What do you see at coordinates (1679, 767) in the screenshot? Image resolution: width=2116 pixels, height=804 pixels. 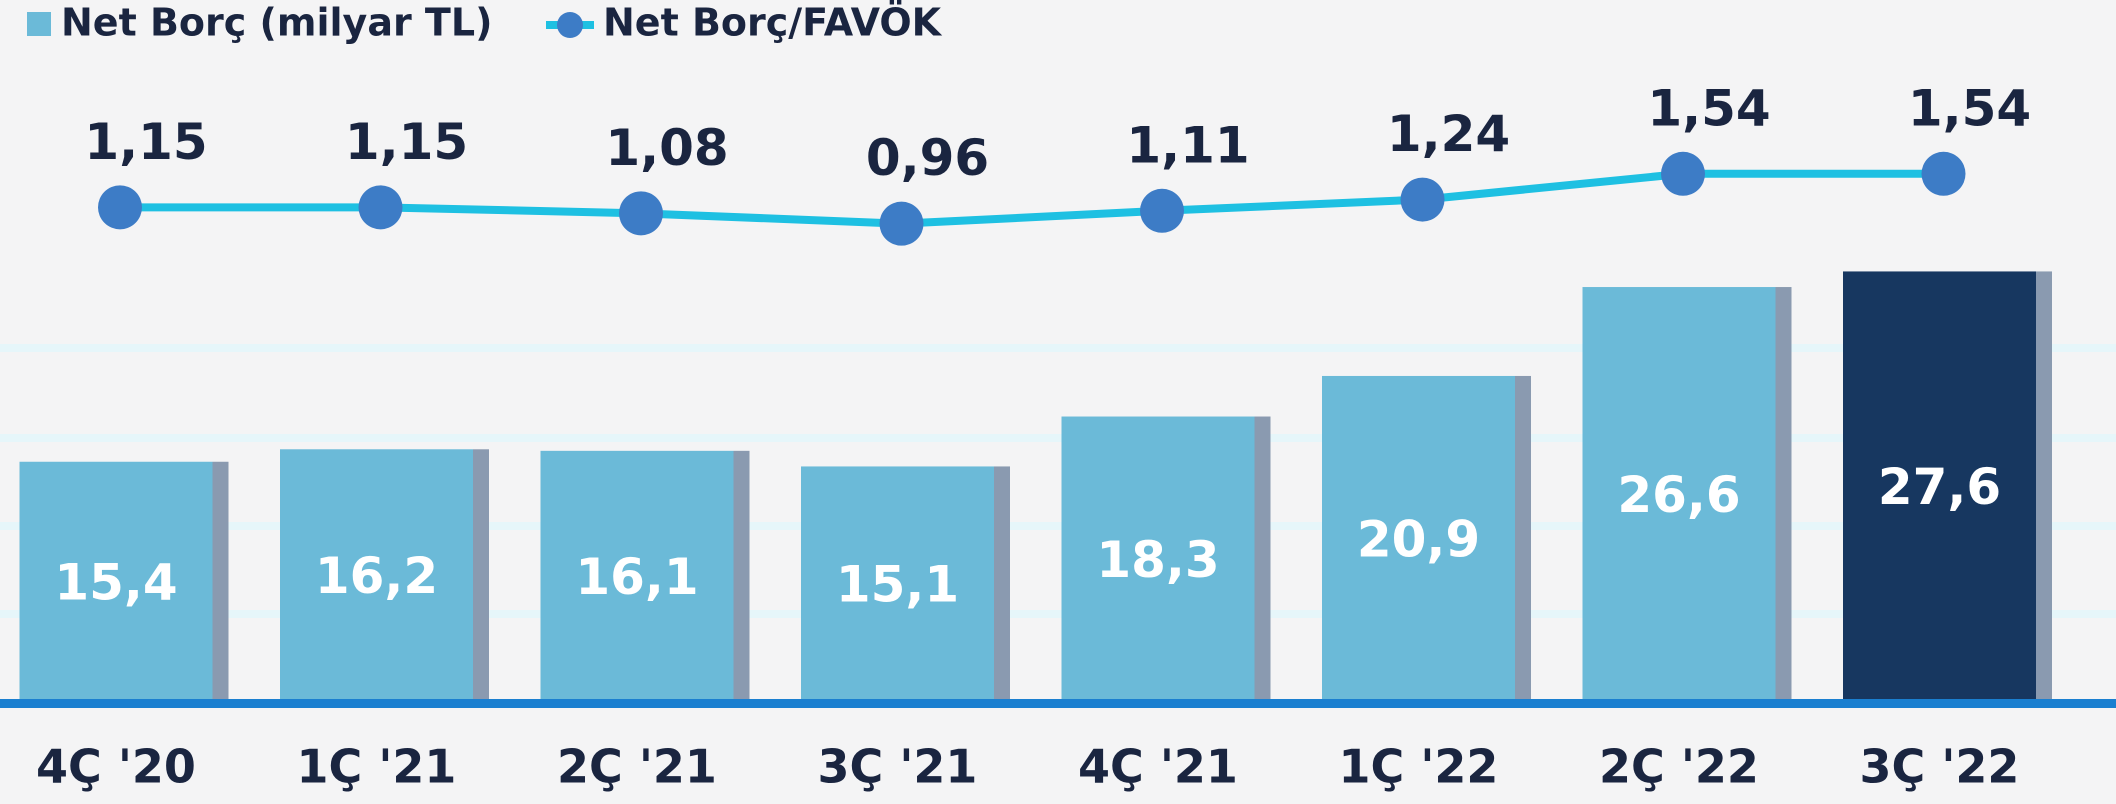 I see `x-tick-label: 2Ç '22` at bounding box center [1679, 767].